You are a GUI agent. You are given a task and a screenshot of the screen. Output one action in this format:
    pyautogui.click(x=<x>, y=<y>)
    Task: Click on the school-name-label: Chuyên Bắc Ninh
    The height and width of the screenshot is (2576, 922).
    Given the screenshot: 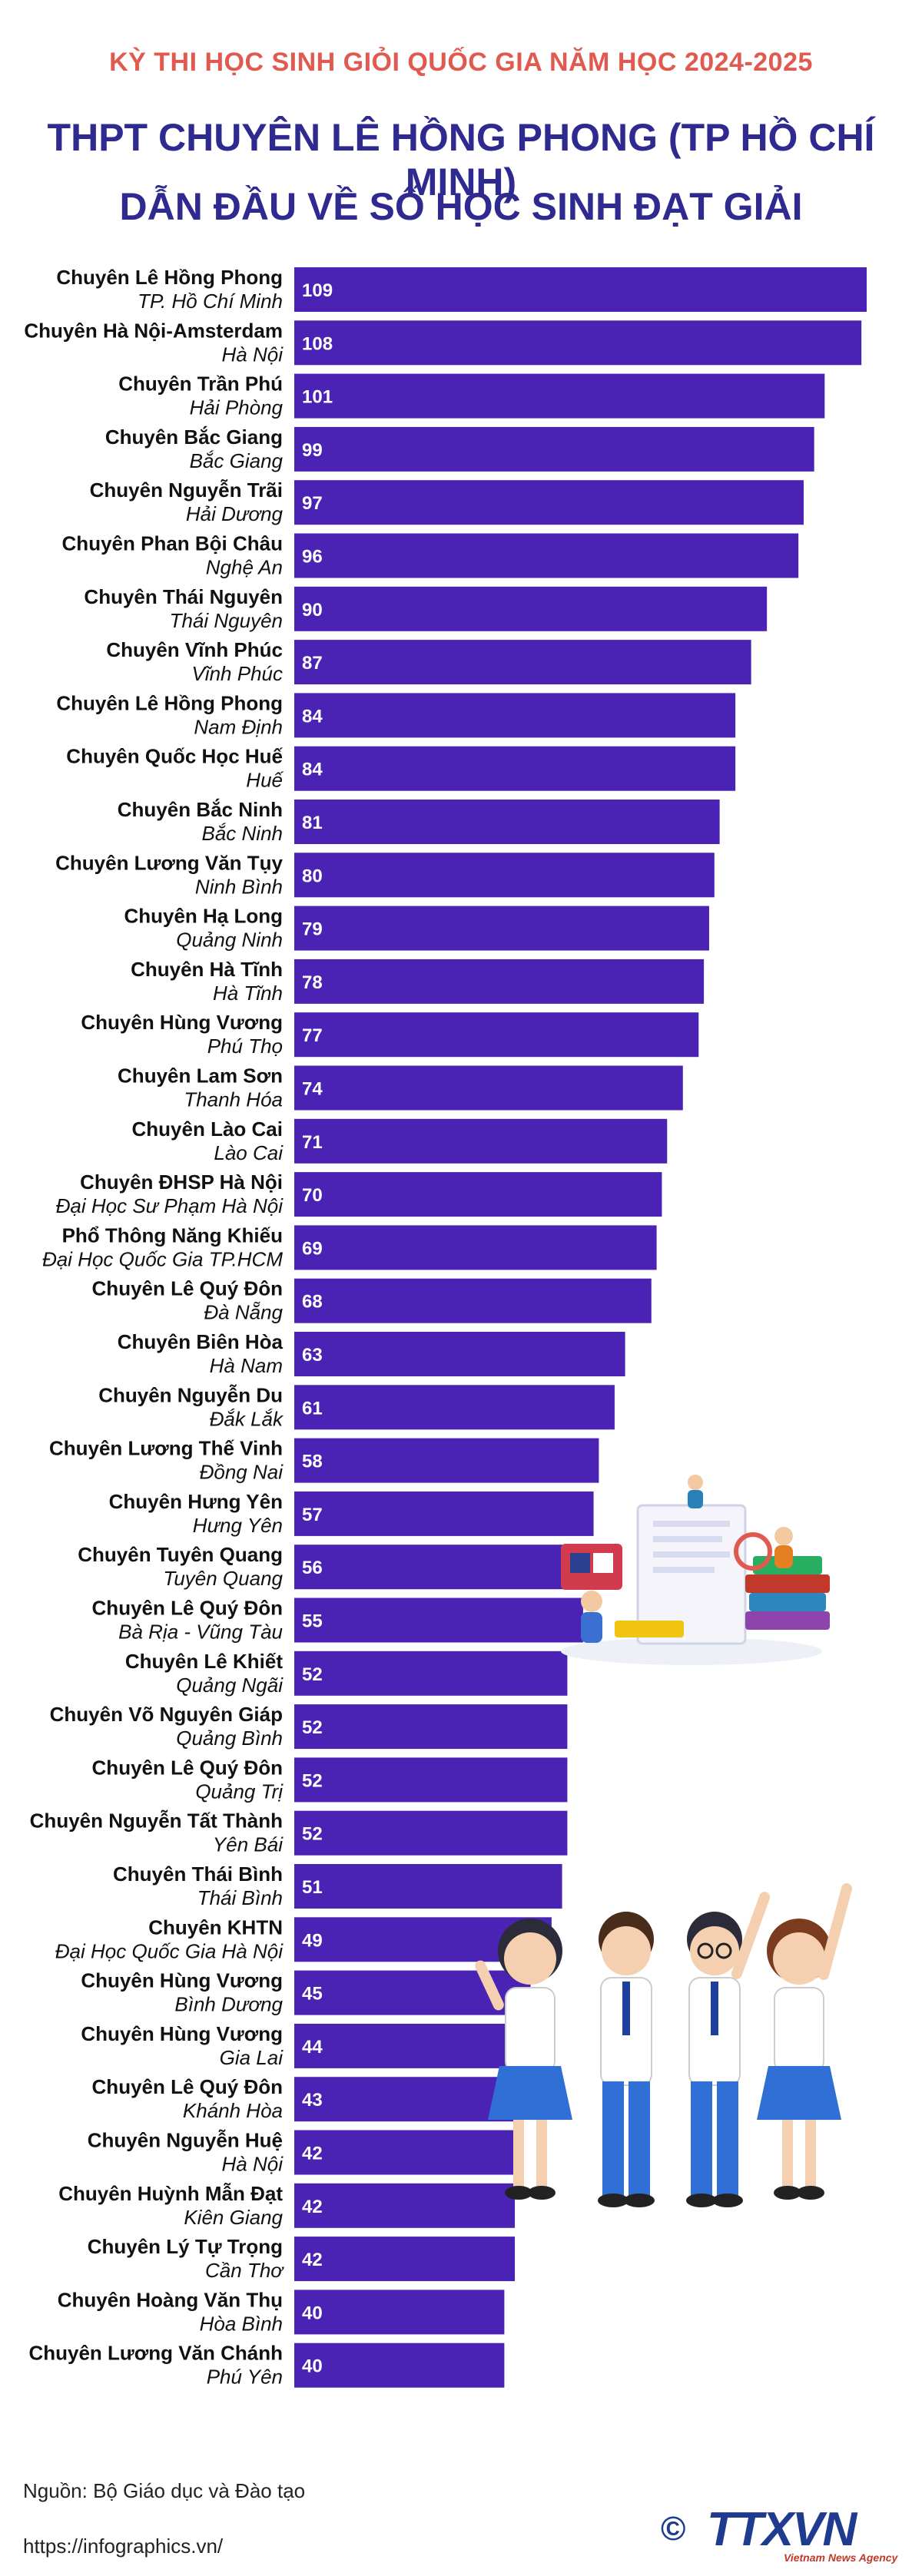 What is the action you would take?
    pyautogui.click(x=200, y=809)
    